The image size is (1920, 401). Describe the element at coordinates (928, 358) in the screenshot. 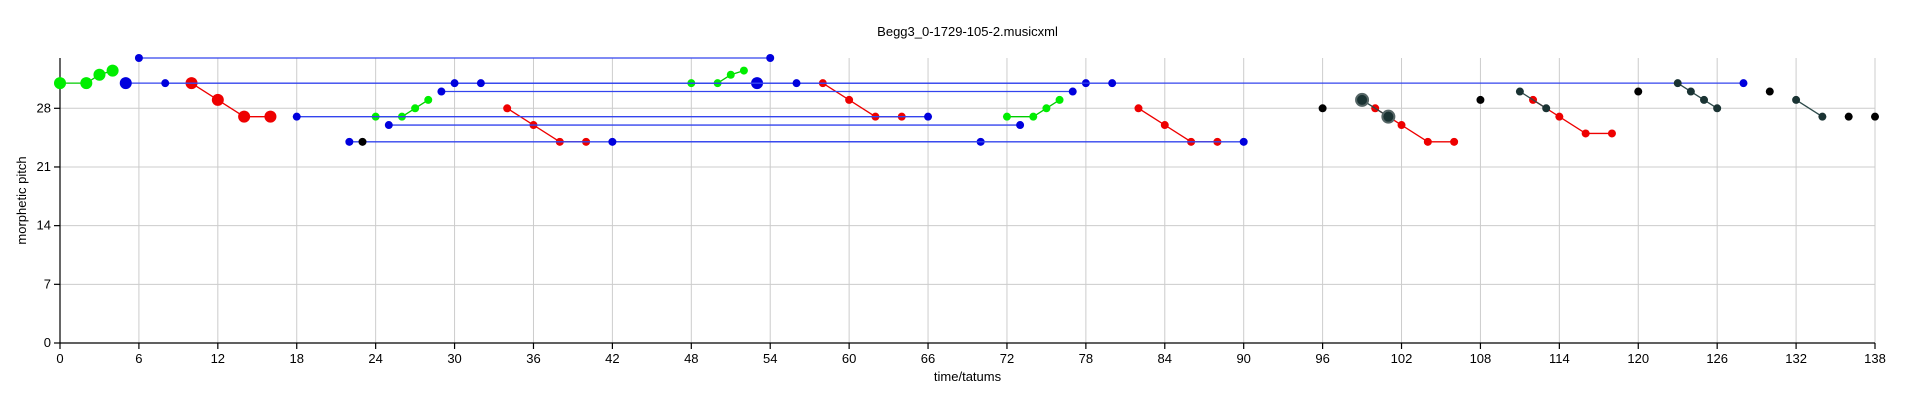

I see `x-tick-label: 66` at that location.